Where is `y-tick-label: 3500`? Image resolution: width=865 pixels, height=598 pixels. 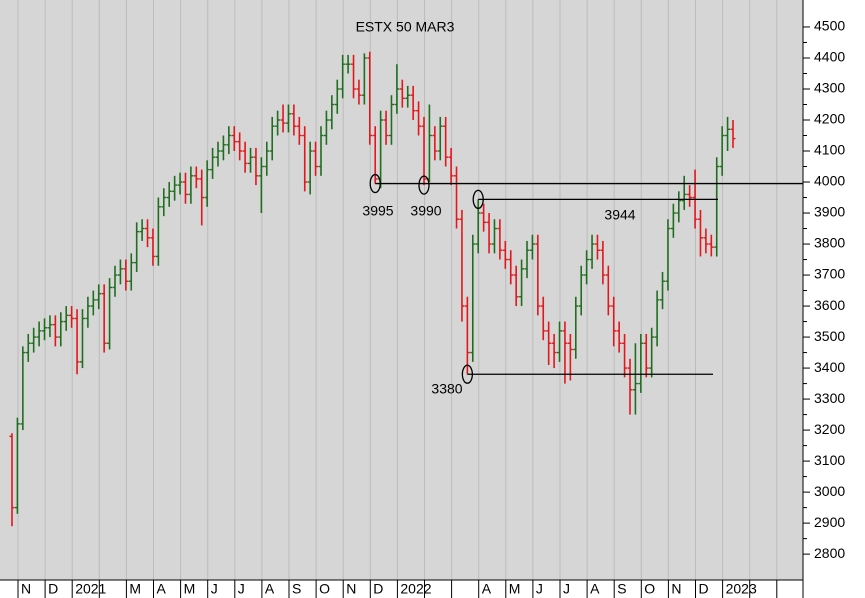 y-tick-label: 3500 is located at coordinates (829, 336).